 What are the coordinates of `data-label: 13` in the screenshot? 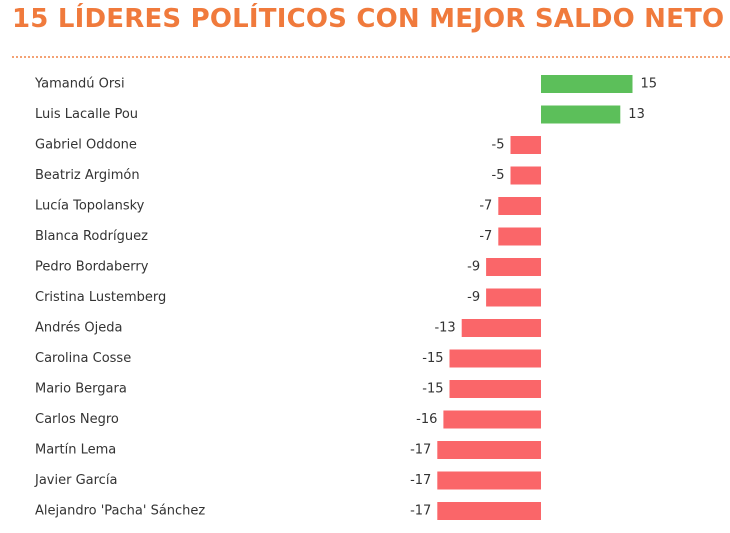 It's located at (636, 114).